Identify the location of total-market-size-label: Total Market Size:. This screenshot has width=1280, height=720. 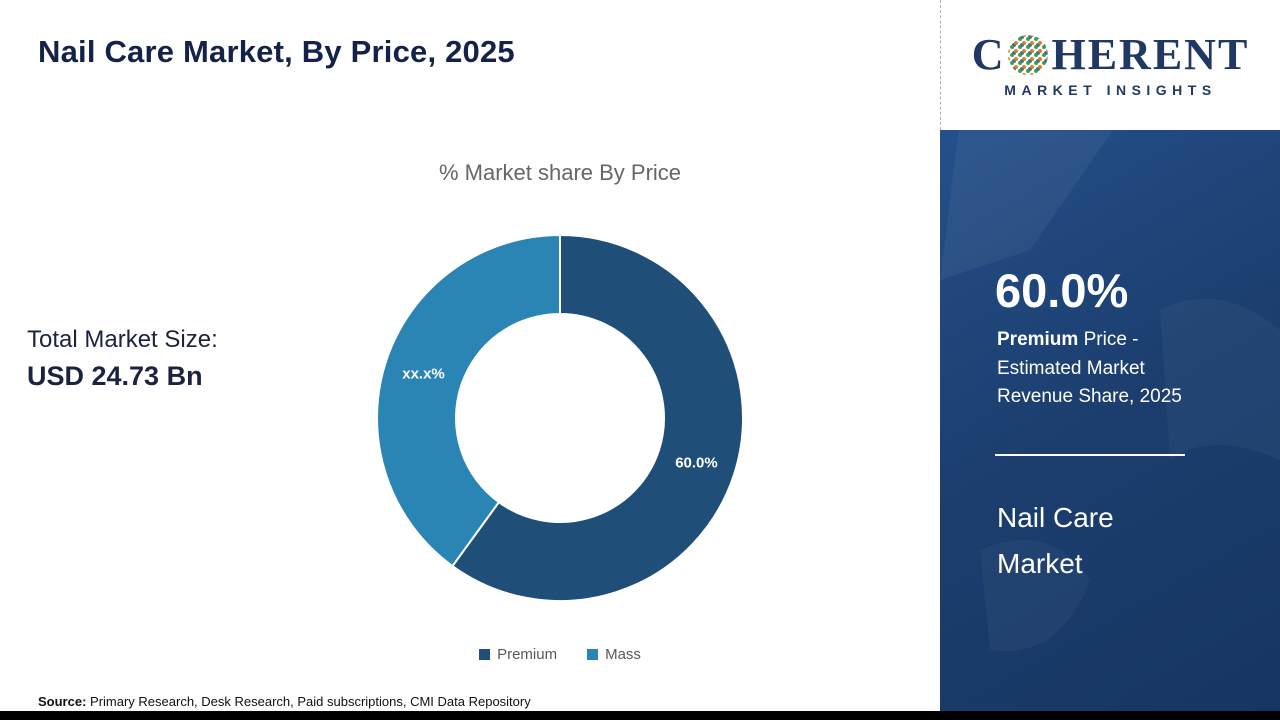
(122, 339).